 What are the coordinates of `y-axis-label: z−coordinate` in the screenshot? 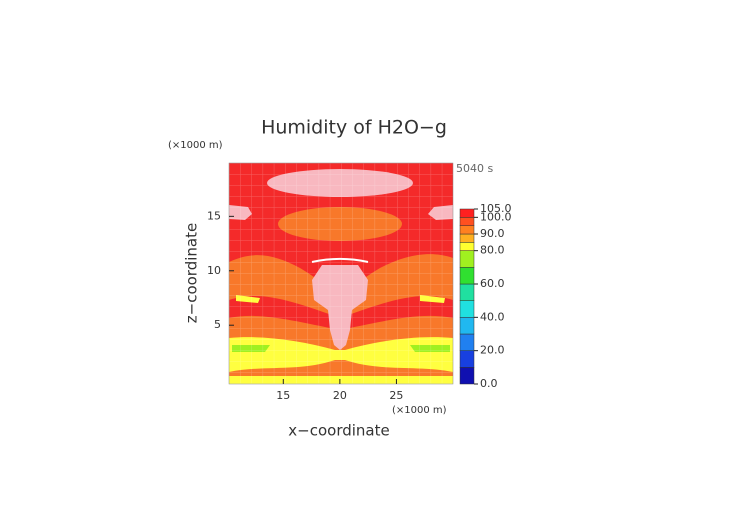 It's located at (192, 273).